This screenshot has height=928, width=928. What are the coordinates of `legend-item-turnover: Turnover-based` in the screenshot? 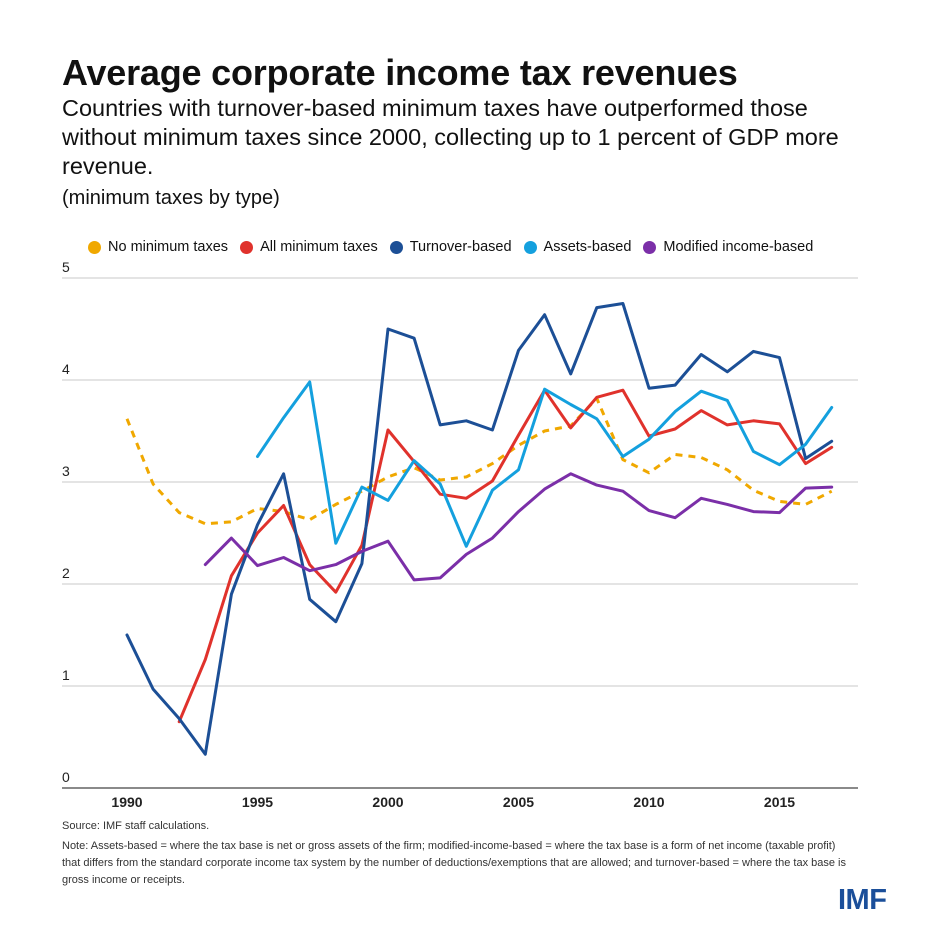 It's located at (450, 247).